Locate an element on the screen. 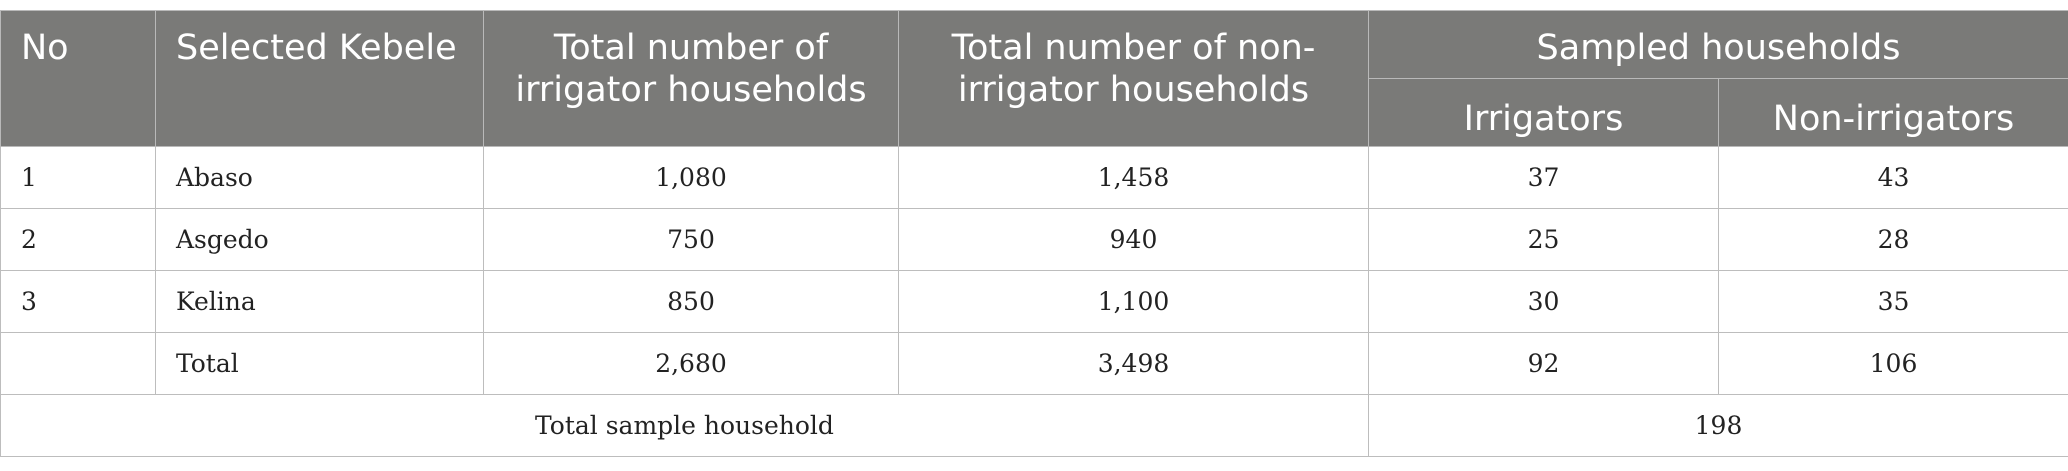  table-row: 3 Kelina 850 1,100 30 35 is located at coordinates (1034, 301).